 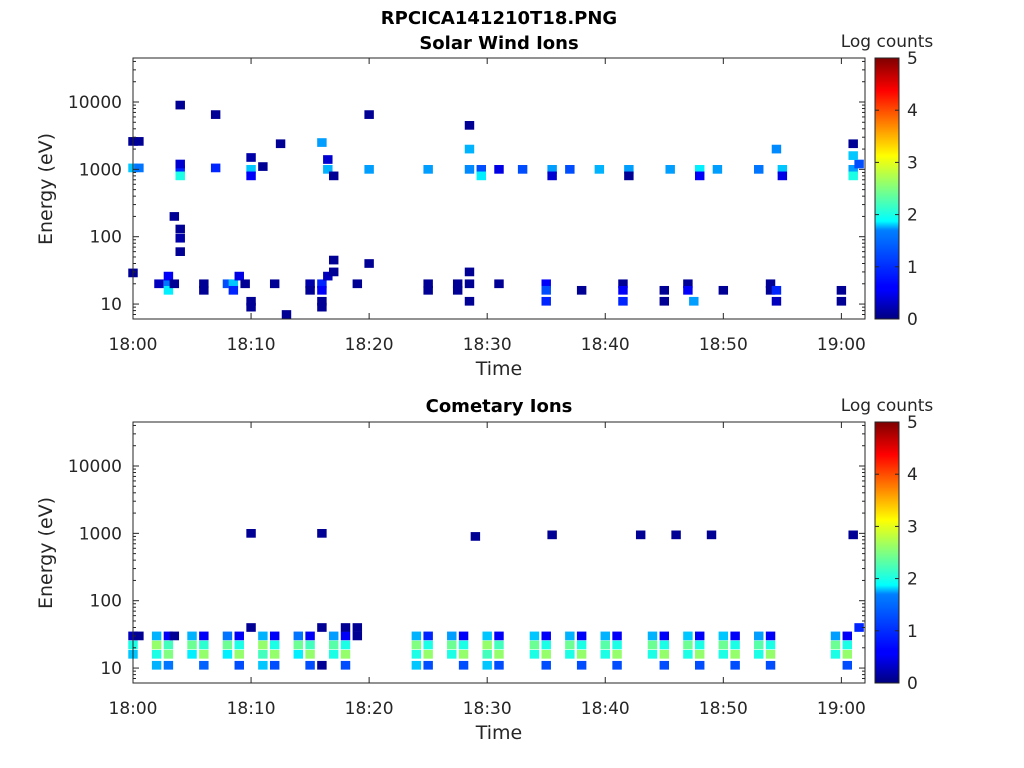 What do you see at coordinates (487, 345) in the screenshot?
I see `x-tick-label: 18:30` at bounding box center [487, 345].